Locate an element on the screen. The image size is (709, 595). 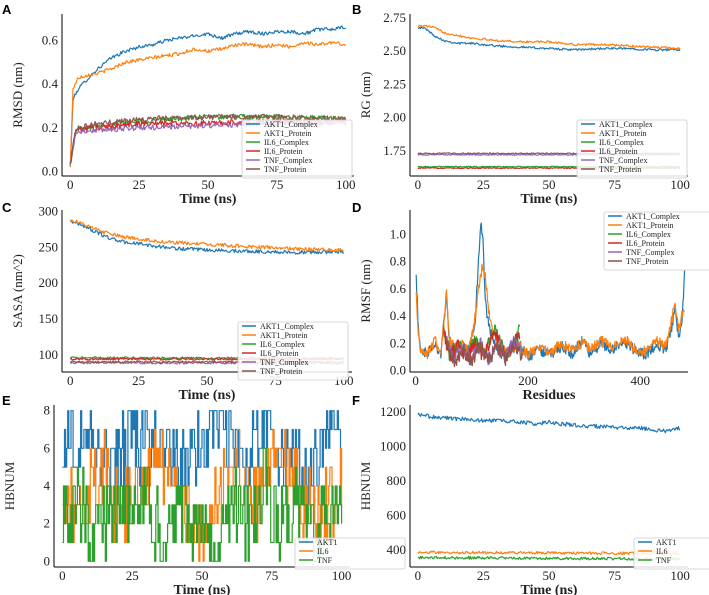
y-tick-label: 1000 is located at coordinates (393, 445).